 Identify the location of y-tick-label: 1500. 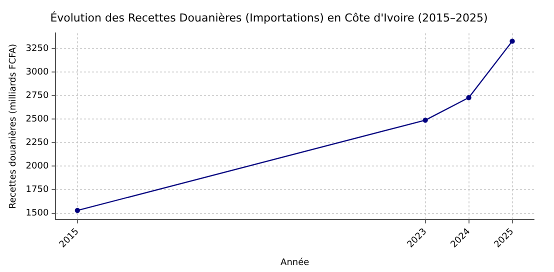
(37, 213).